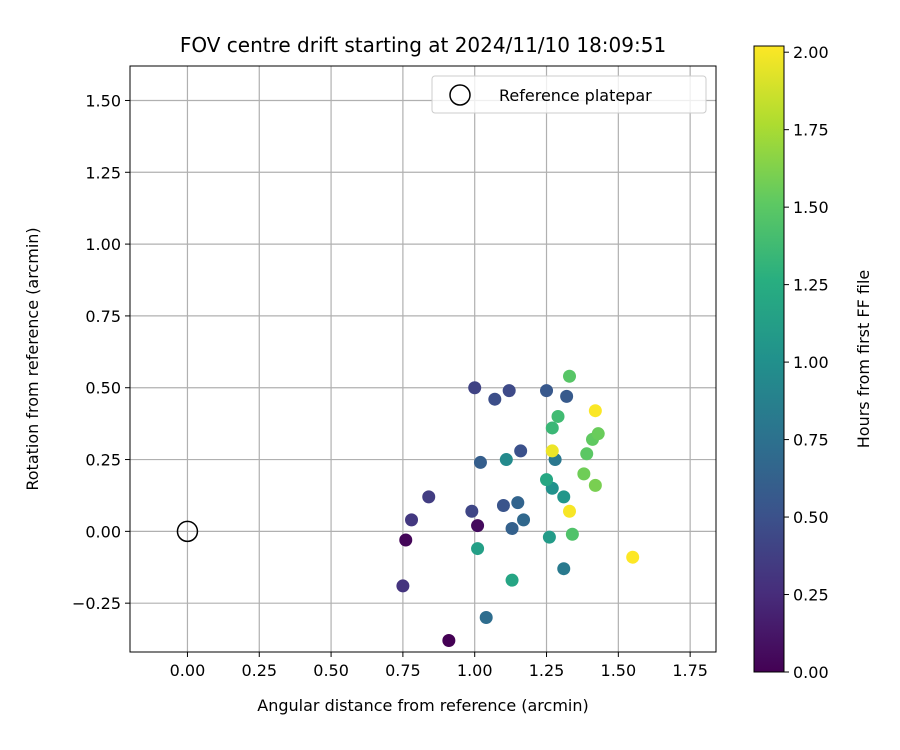 The image size is (900, 750). I want to click on y-tick-label: 0.00, so click(103, 531).